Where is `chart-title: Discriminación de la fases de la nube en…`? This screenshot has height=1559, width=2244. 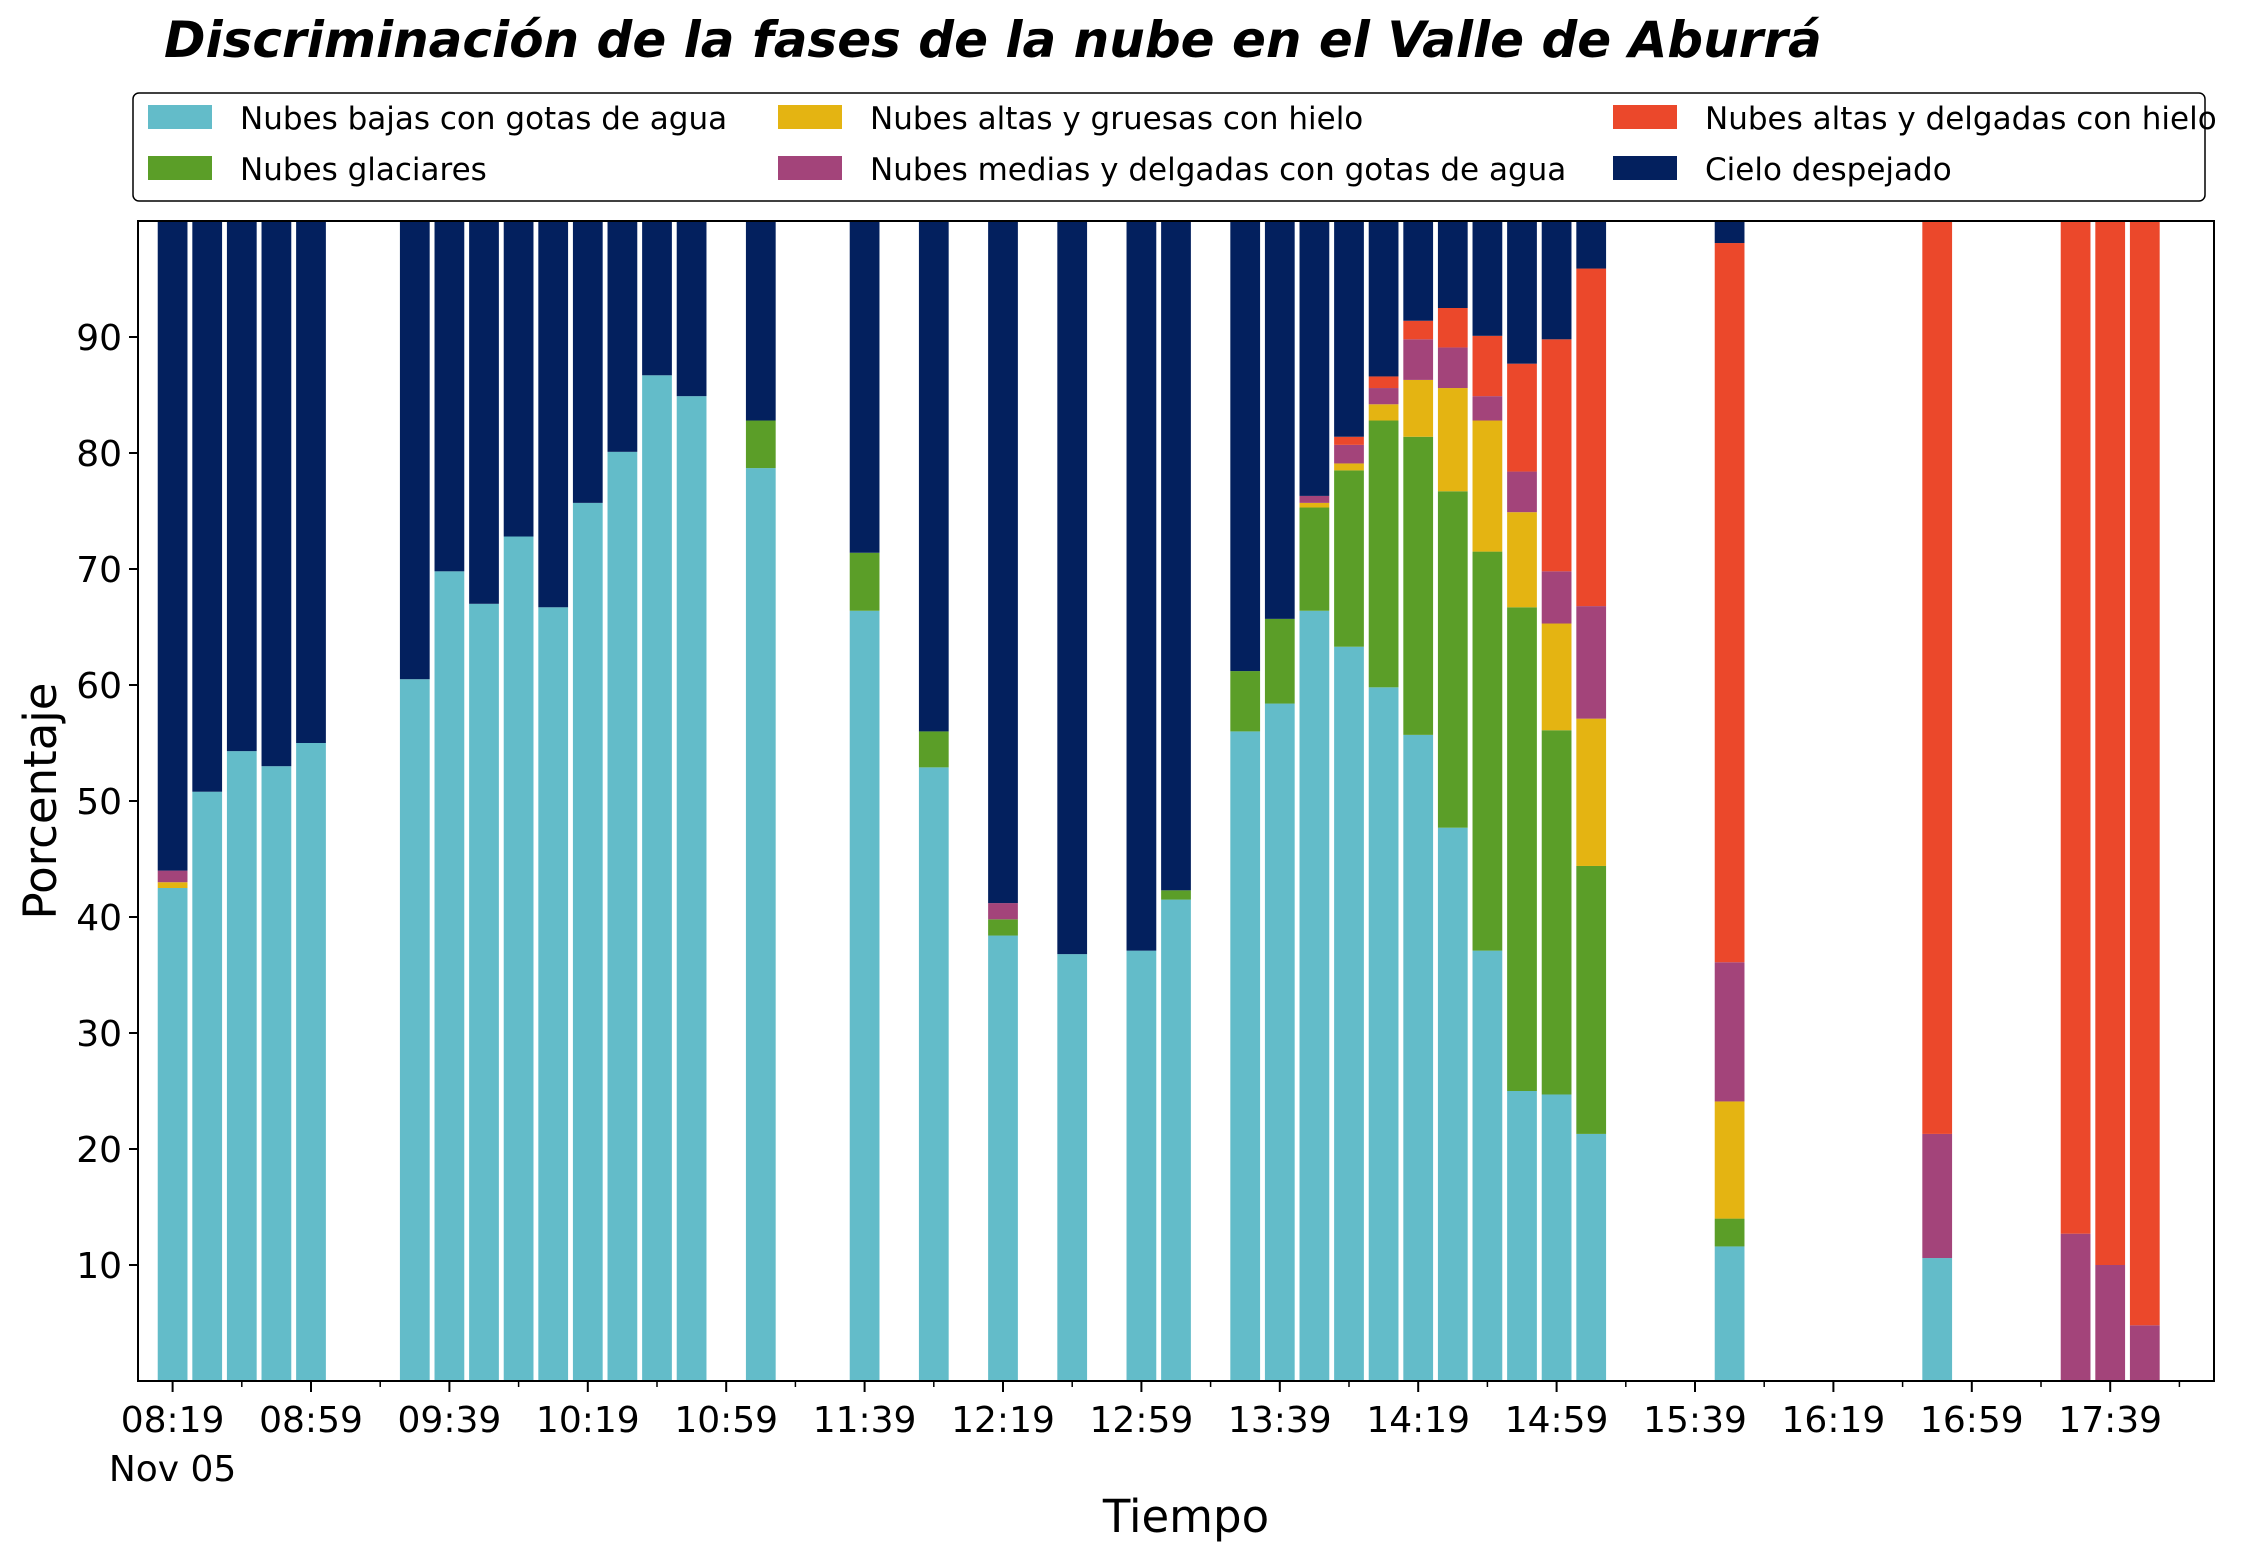 chart-title: Discriminación de la fases de la nube en… is located at coordinates (993, 40).